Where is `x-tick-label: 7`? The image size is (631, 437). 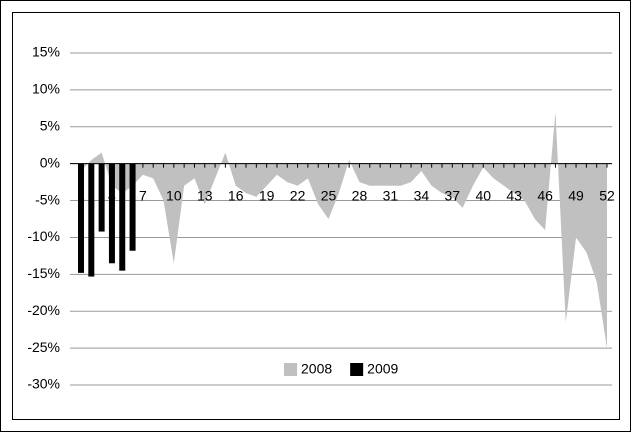 x-tick-label: 7 is located at coordinates (143, 196).